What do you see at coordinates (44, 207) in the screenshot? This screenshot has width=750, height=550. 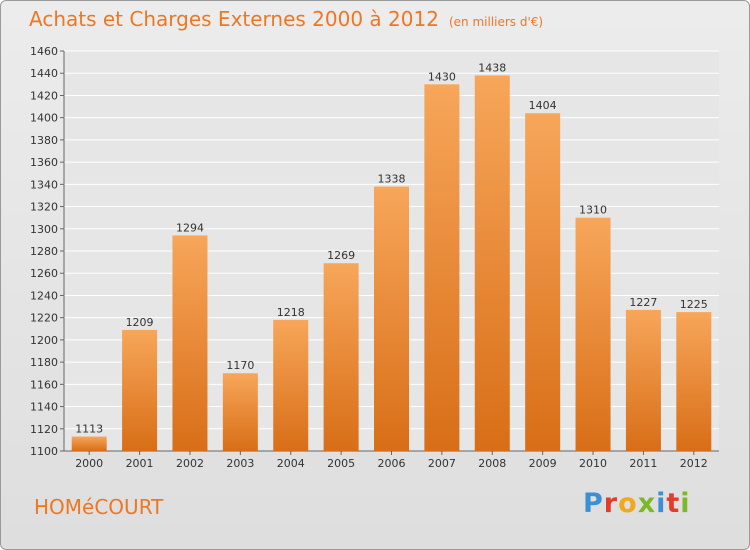 I see `y-tick-label: 1320` at bounding box center [44, 207].